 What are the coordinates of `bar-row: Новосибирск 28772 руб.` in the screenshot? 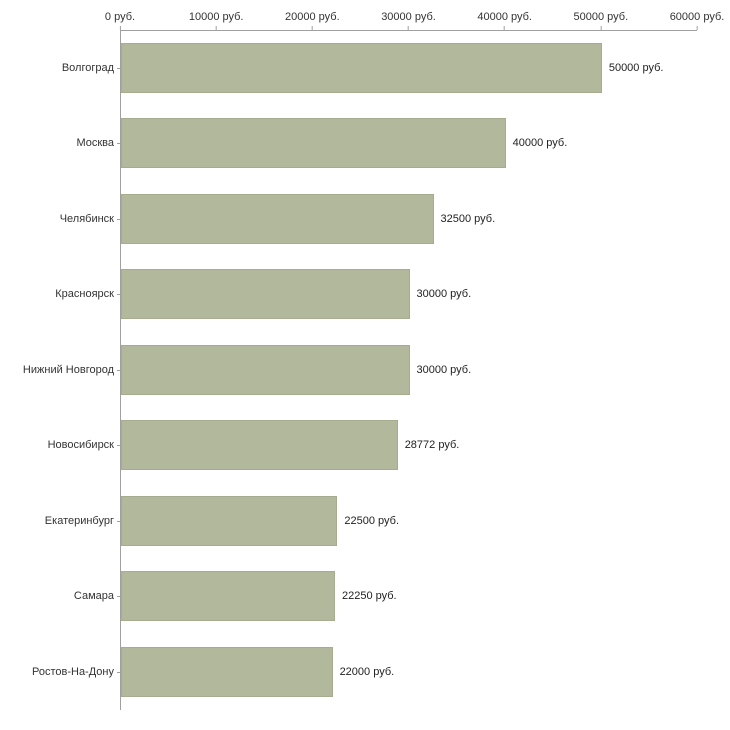 It's located at (373, 446).